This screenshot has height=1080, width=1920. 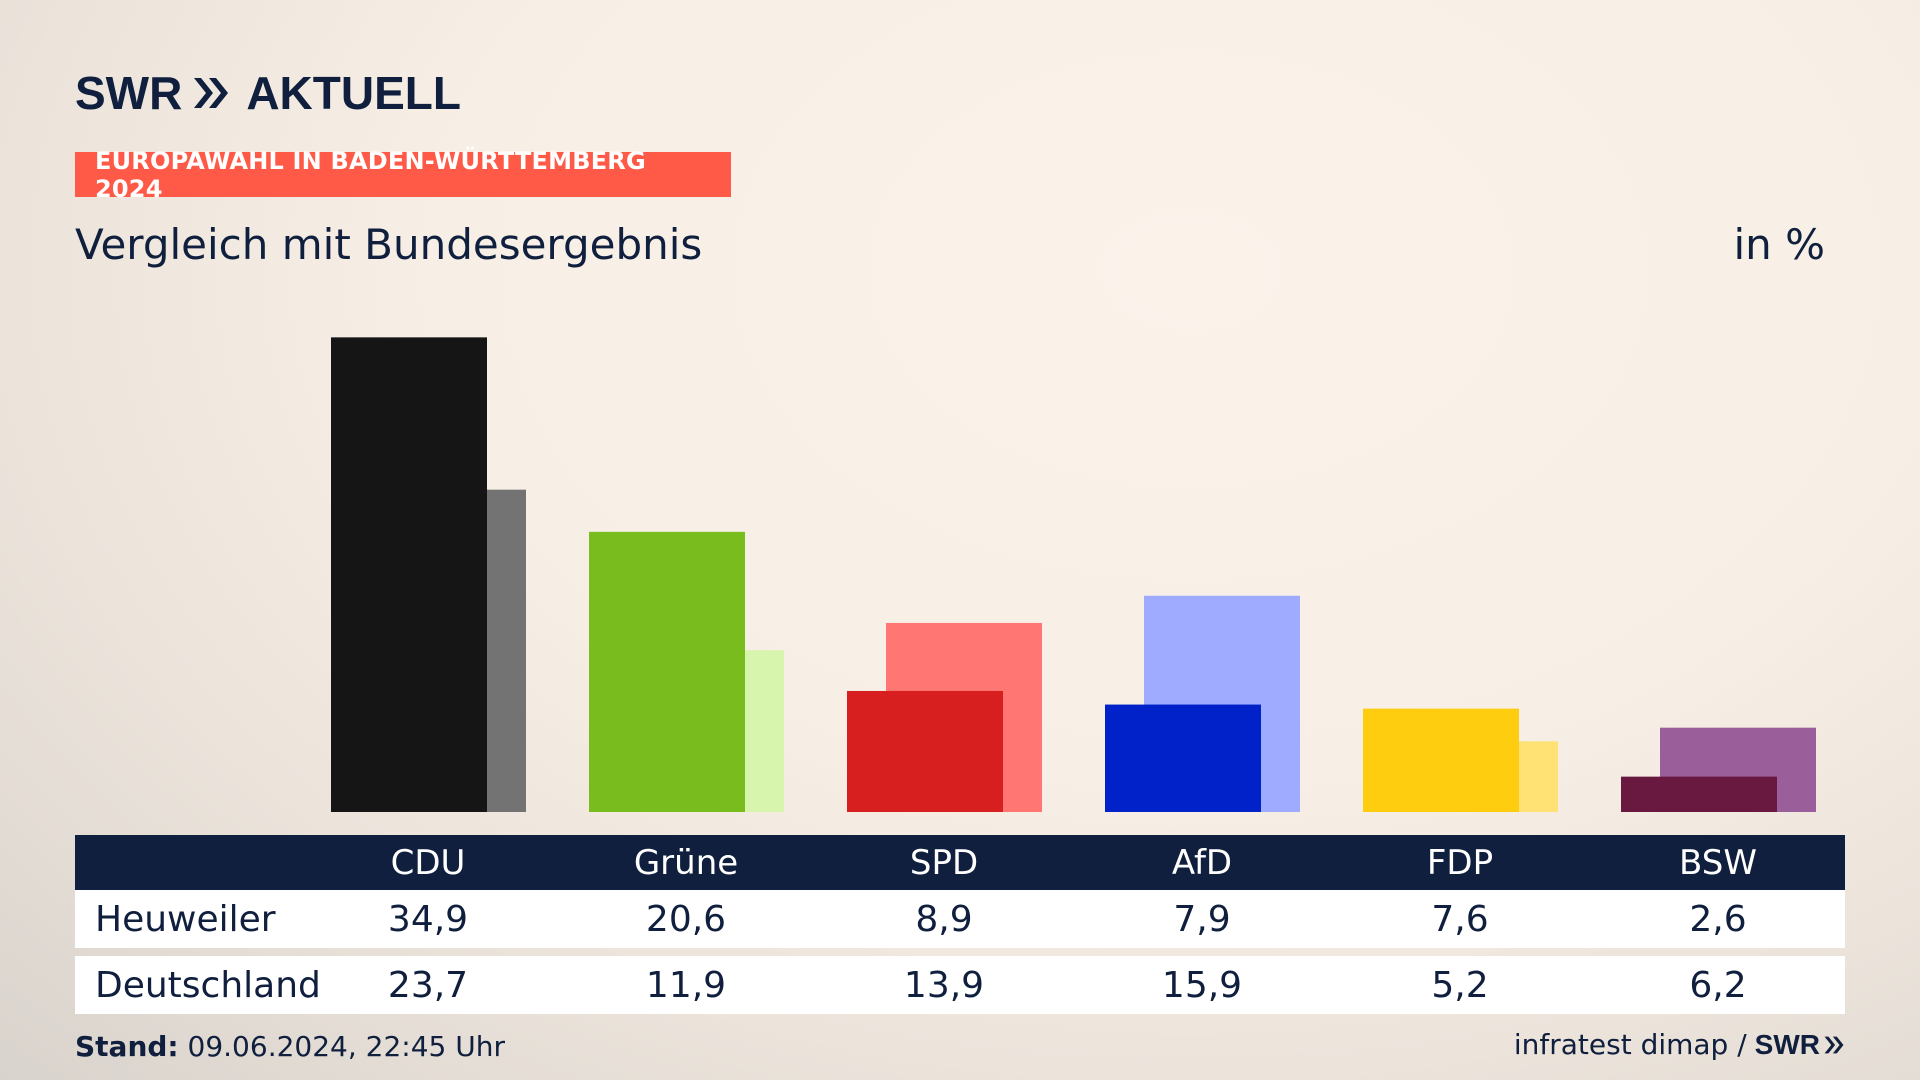 What do you see at coordinates (686, 919) in the screenshot?
I see `table-cell: 20,6` at bounding box center [686, 919].